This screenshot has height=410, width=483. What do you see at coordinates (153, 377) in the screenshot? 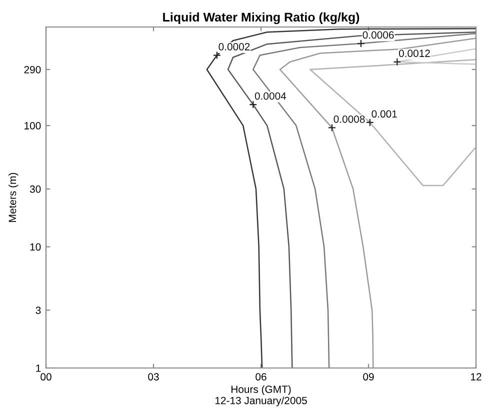
I see `x-tick-label: 03` at bounding box center [153, 377].